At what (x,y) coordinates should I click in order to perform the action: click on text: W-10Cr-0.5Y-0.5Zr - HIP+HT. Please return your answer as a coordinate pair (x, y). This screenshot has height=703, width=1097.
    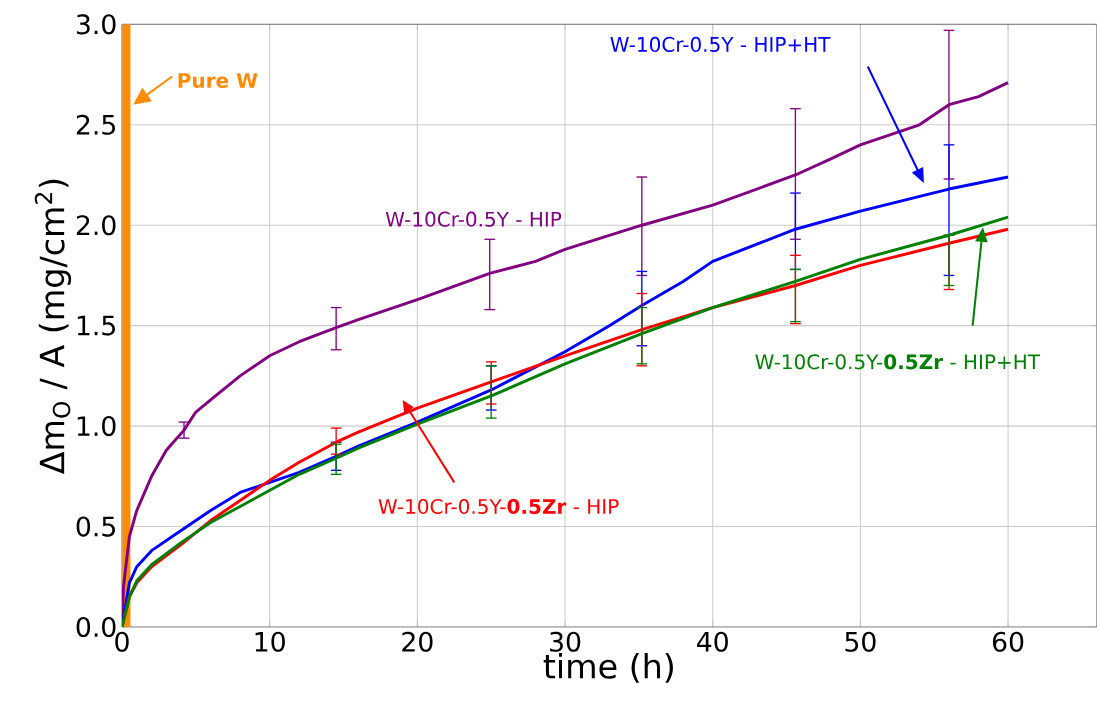
    Looking at the image, I should click on (898, 362).